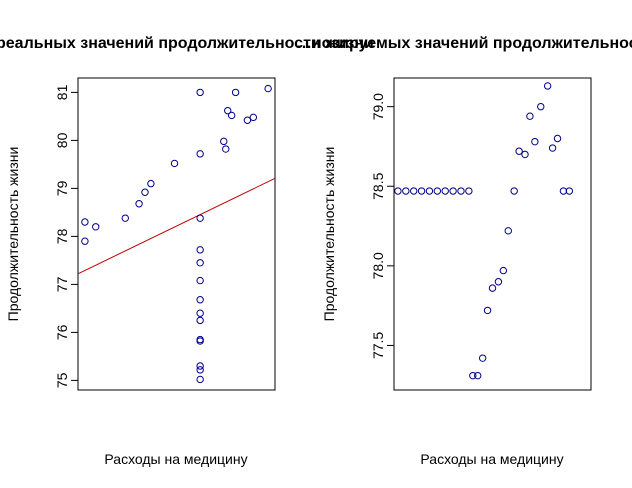  Describe the element at coordinates (62, 284) in the screenshot. I see `left-y-tick-label: 77` at that location.